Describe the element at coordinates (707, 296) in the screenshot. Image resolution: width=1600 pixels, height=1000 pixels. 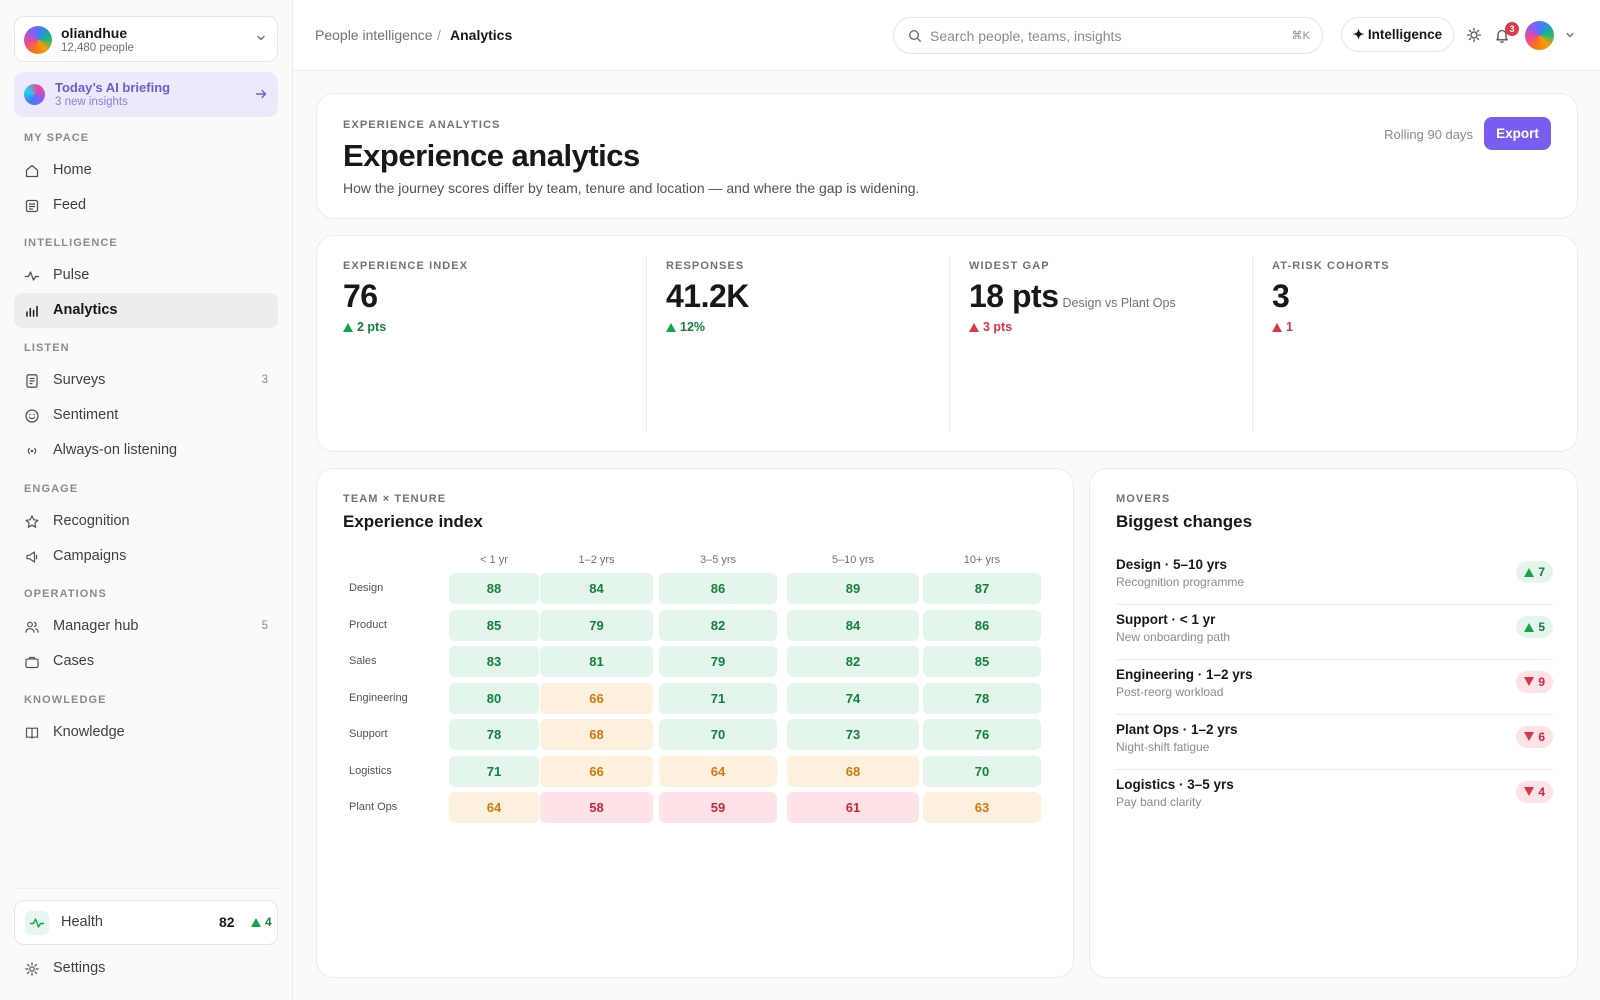
I see `kpi-value: 41.2K` at that location.